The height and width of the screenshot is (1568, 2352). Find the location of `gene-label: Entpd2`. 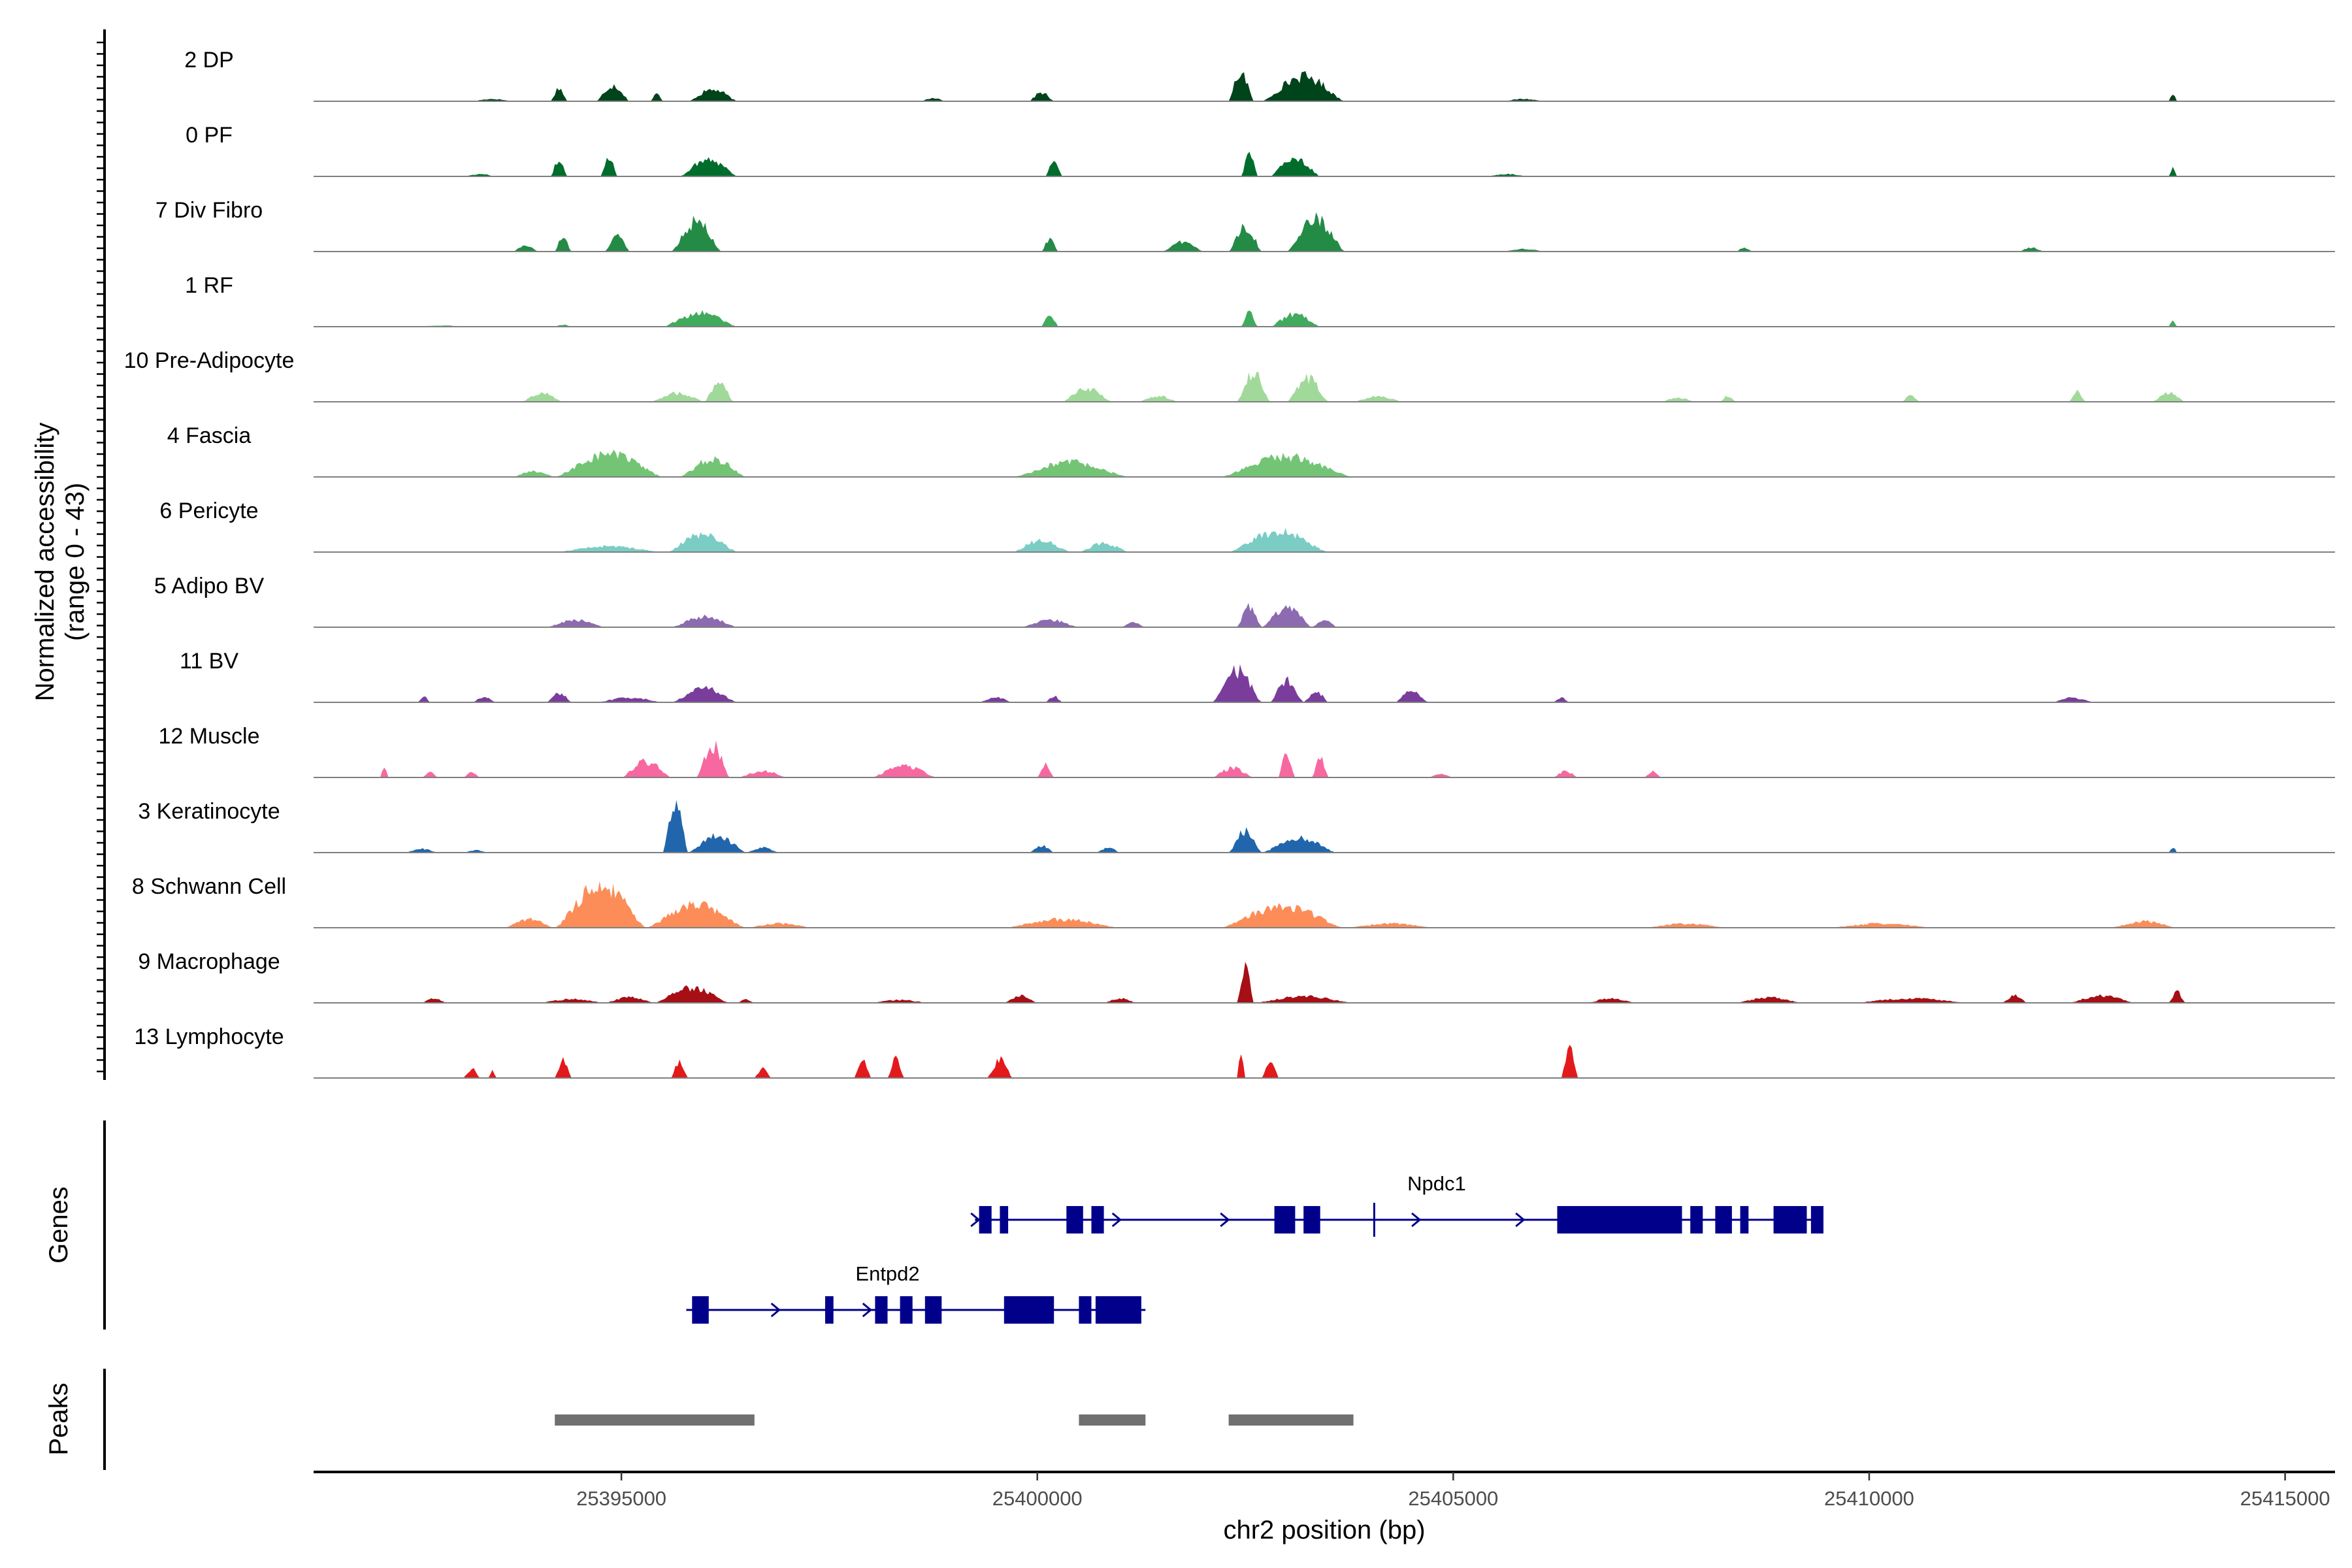

gene-label: Entpd2 is located at coordinates (887, 1273).